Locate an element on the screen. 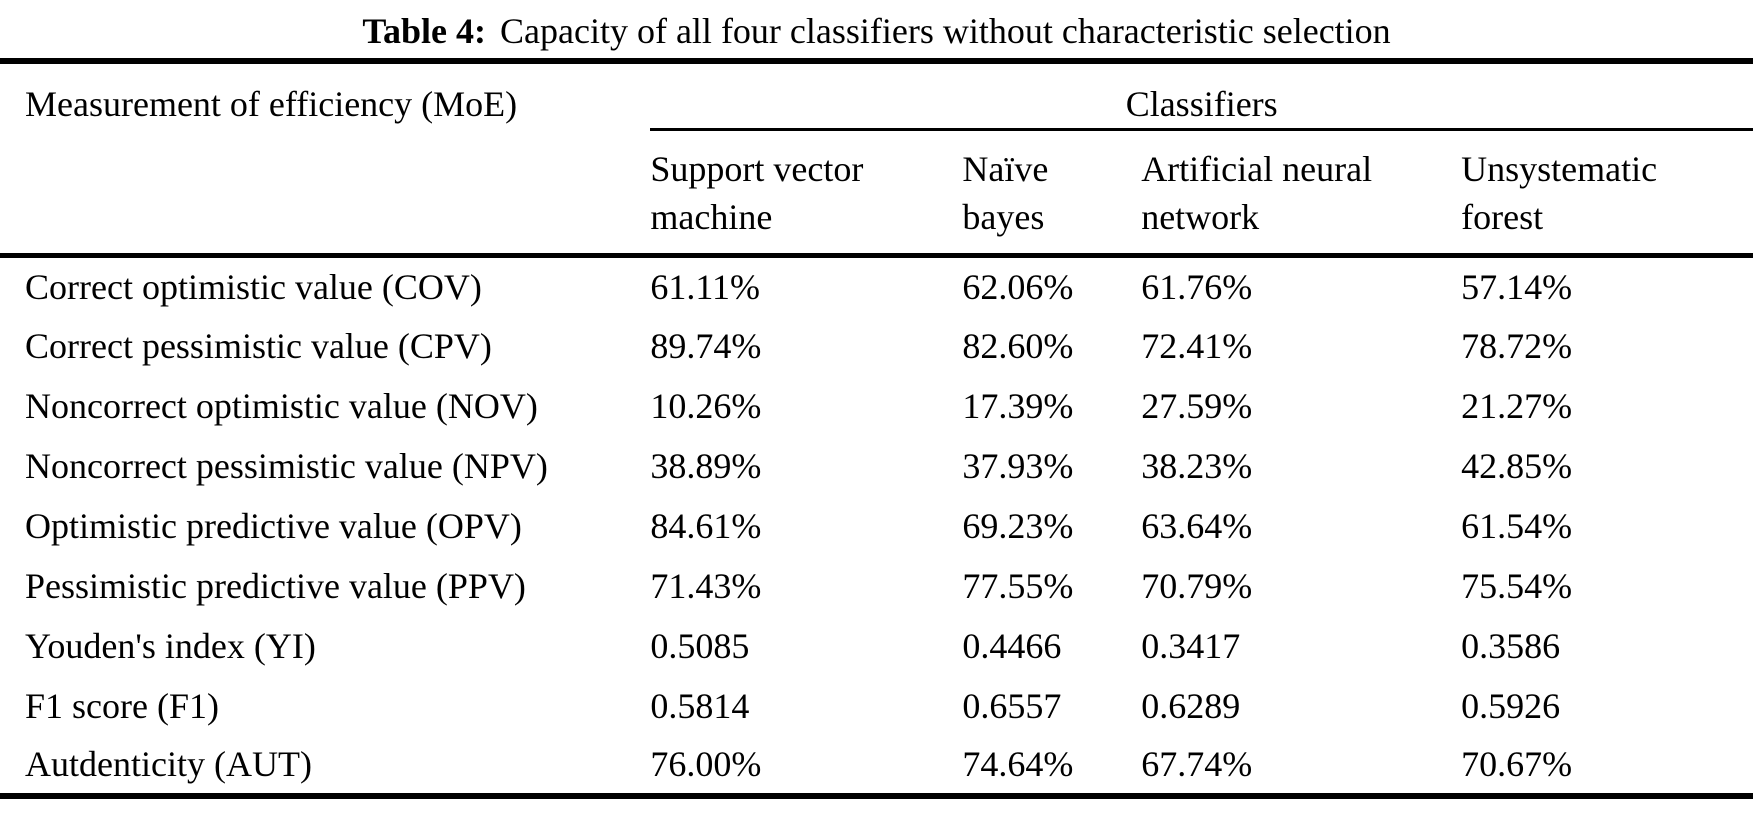 The width and height of the screenshot is (1753, 814). table-cell: 27.59% is located at coordinates (1197, 405).